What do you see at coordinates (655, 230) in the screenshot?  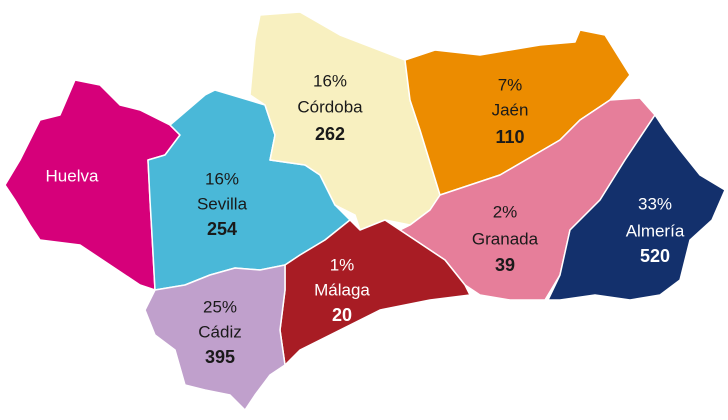 I see `province-name: Almería` at bounding box center [655, 230].